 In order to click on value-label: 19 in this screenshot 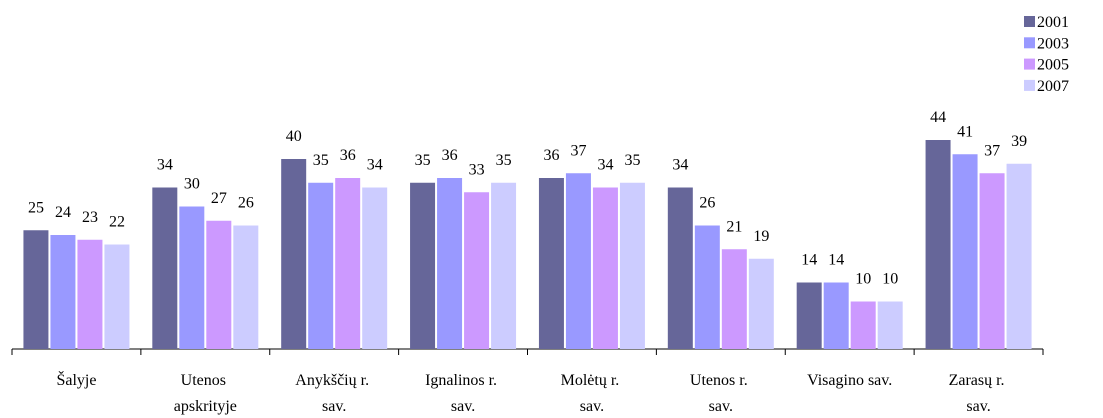, I will do `click(761, 236)`.